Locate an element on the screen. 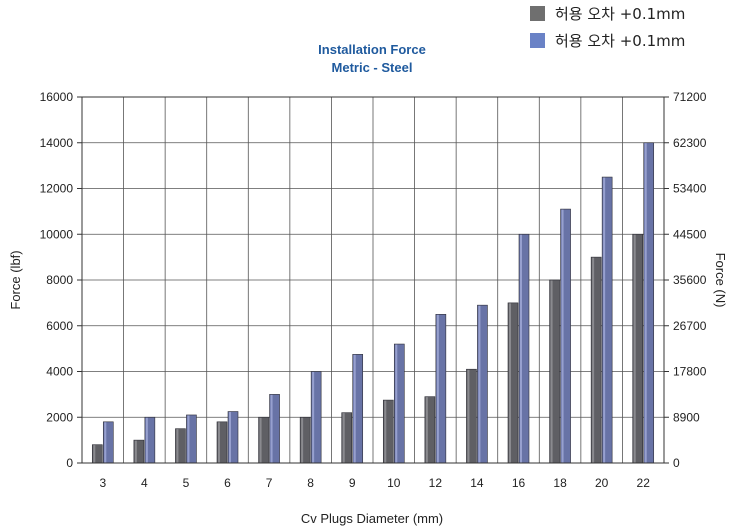 Image resolution: width=736 pixels, height=529 pixels. x-tick-label: 6 is located at coordinates (227, 483).